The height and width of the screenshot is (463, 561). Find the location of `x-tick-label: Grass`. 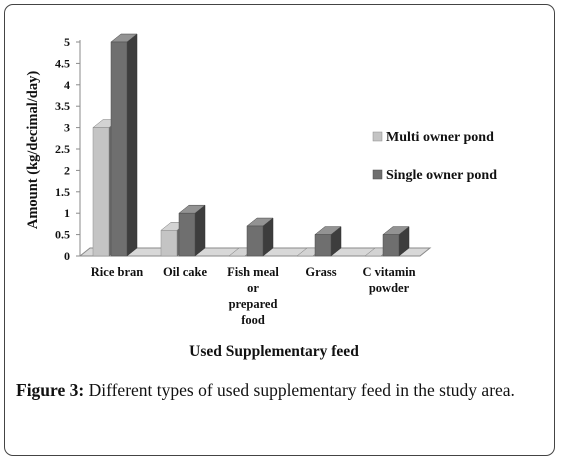

x-tick-label: Grass is located at coordinates (320, 272).